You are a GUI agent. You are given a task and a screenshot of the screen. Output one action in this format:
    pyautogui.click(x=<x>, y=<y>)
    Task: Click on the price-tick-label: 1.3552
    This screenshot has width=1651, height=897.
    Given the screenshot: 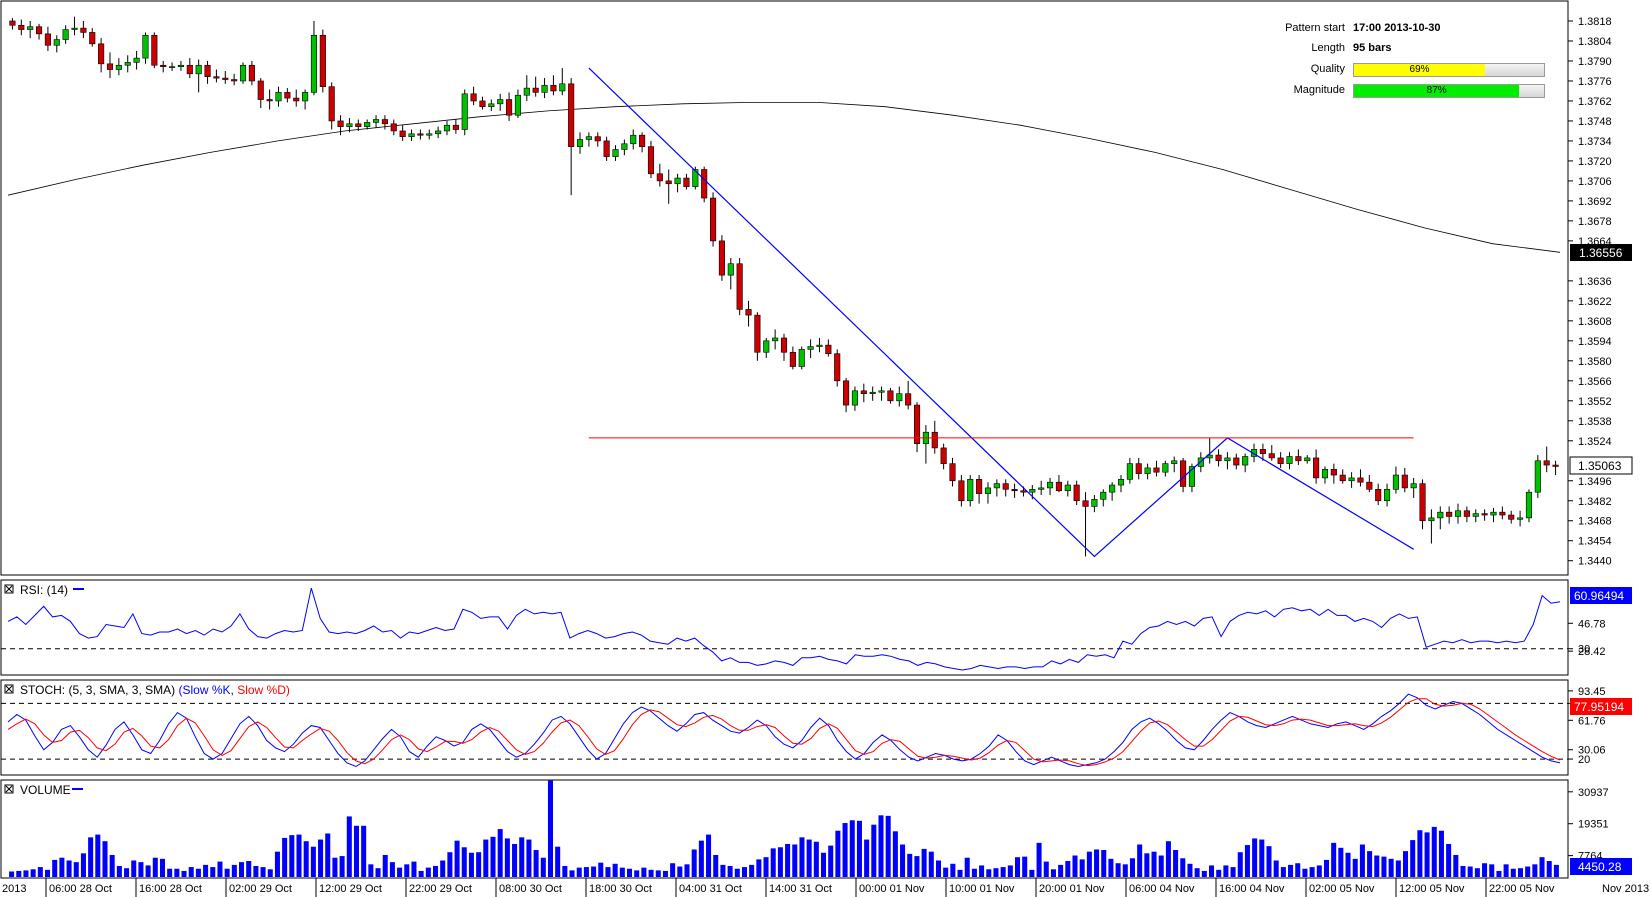 What is the action you would take?
    pyautogui.click(x=1595, y=402)
    